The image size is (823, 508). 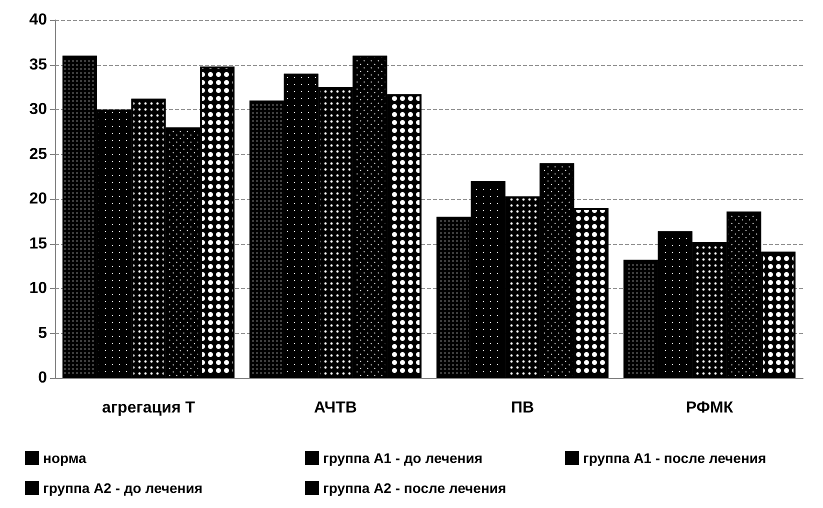 I want to click on x-tick-label: агрегация Т, so click(x=149, y=408).